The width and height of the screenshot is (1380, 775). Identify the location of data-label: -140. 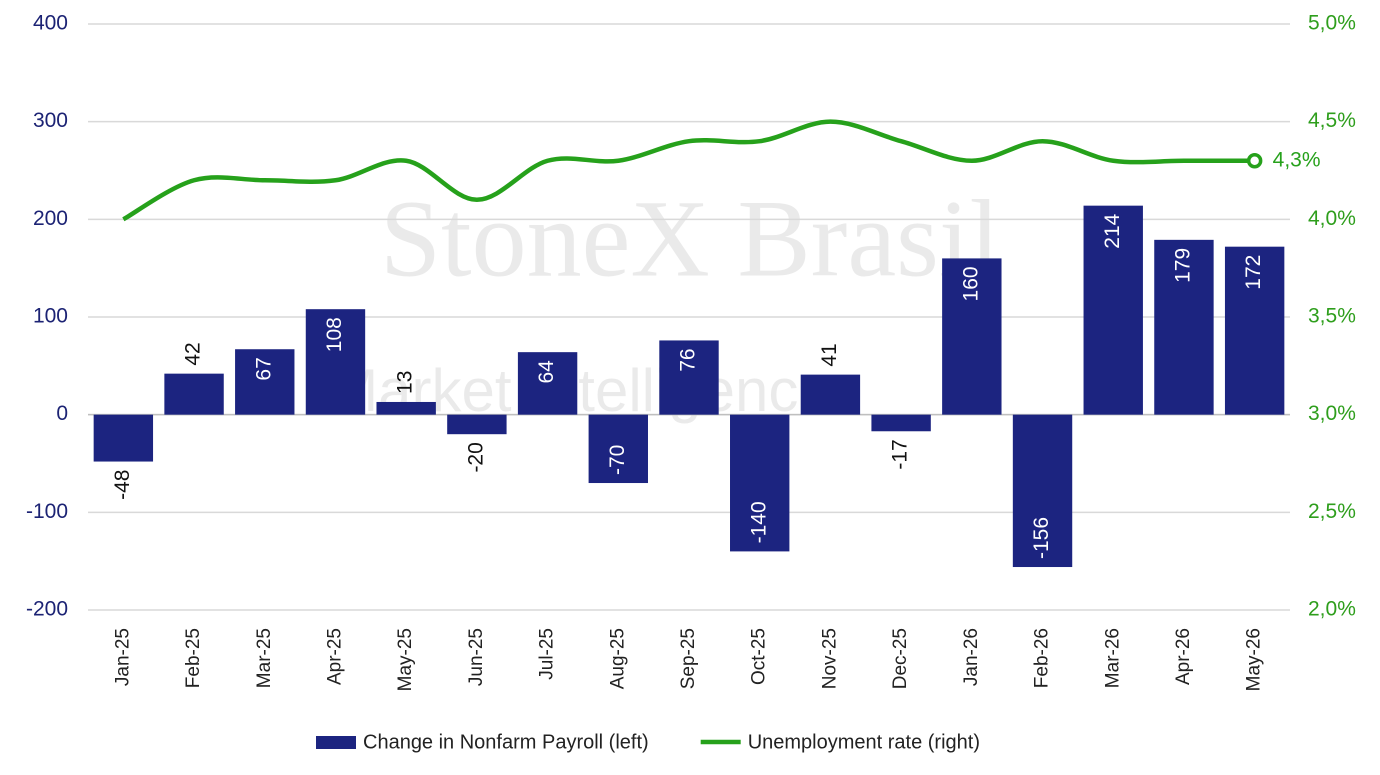
(758, 522).